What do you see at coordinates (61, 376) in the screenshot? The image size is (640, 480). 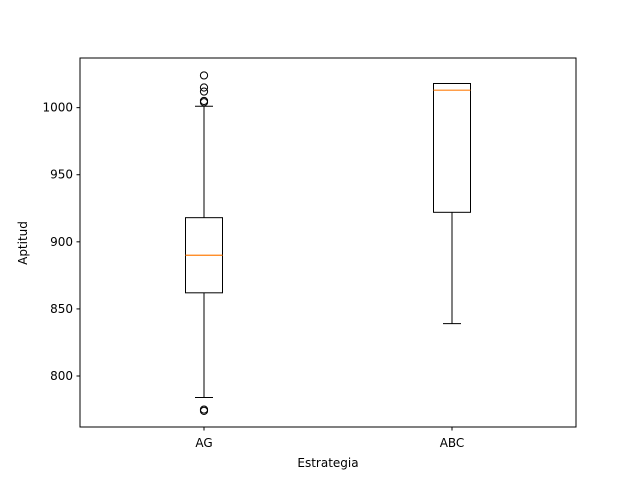 I see `y-tick-label: 800` at bounding box center [61, 376].